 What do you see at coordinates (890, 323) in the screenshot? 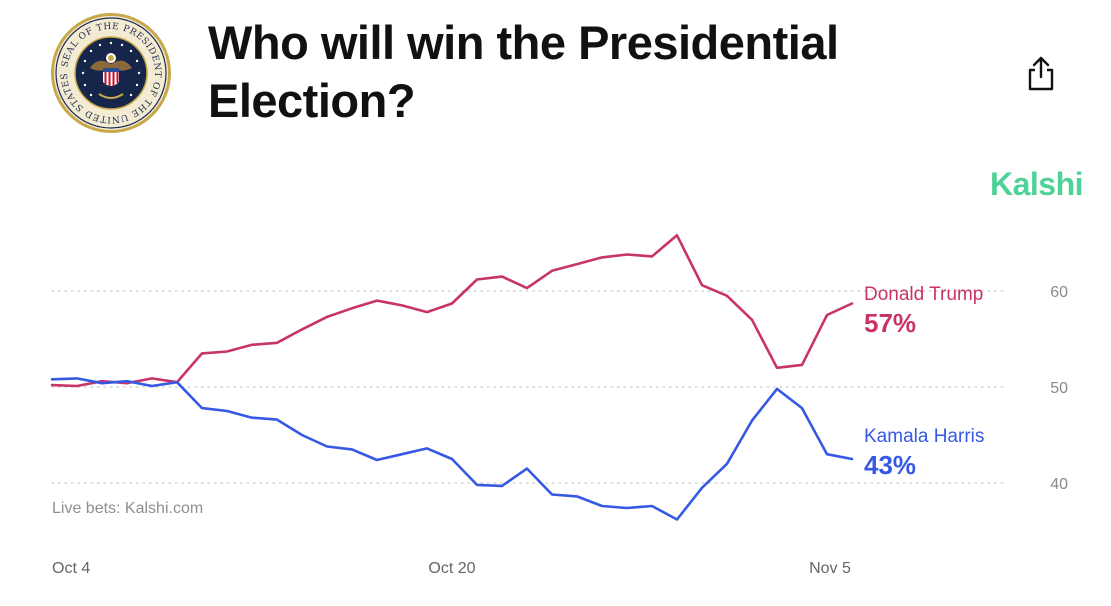
I see `series-value-label: 57%` at bounding box center [890, 323].